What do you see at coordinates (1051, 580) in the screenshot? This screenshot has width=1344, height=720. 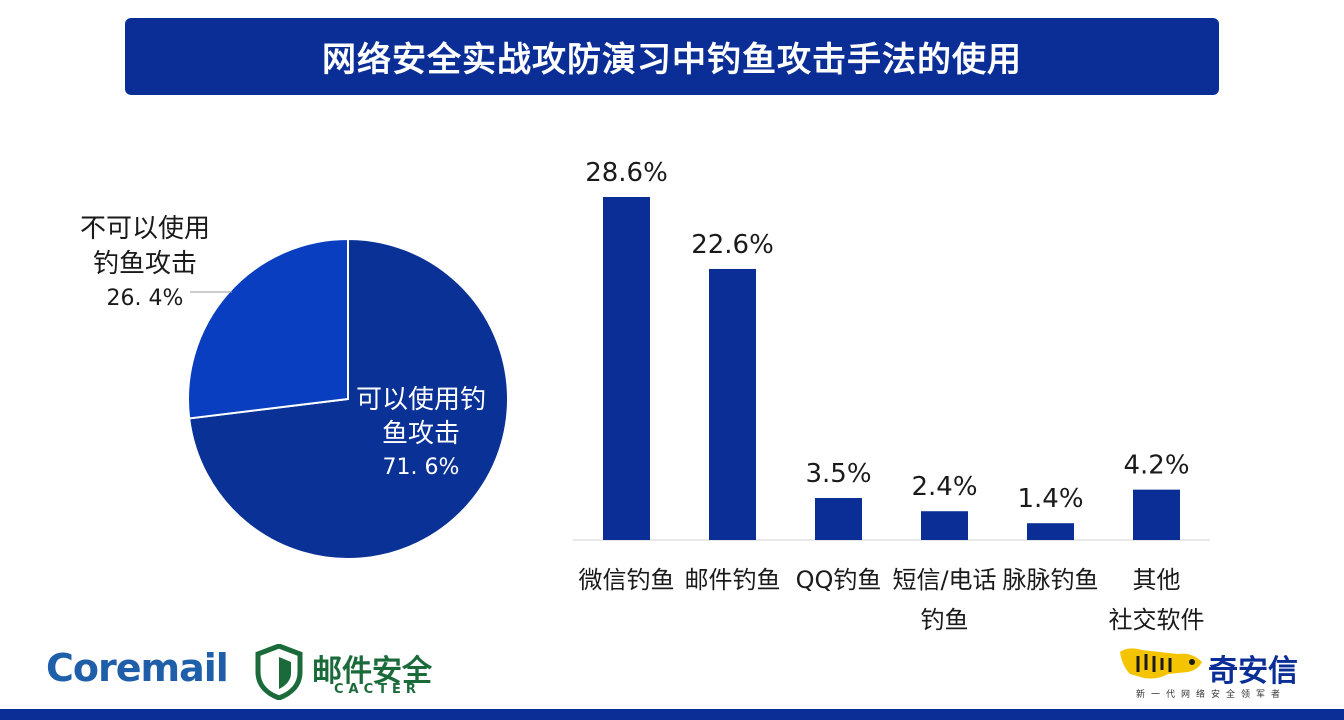 I see `x-tick-label: 脉脉钓鱼` at bounding box center [1051, 580].